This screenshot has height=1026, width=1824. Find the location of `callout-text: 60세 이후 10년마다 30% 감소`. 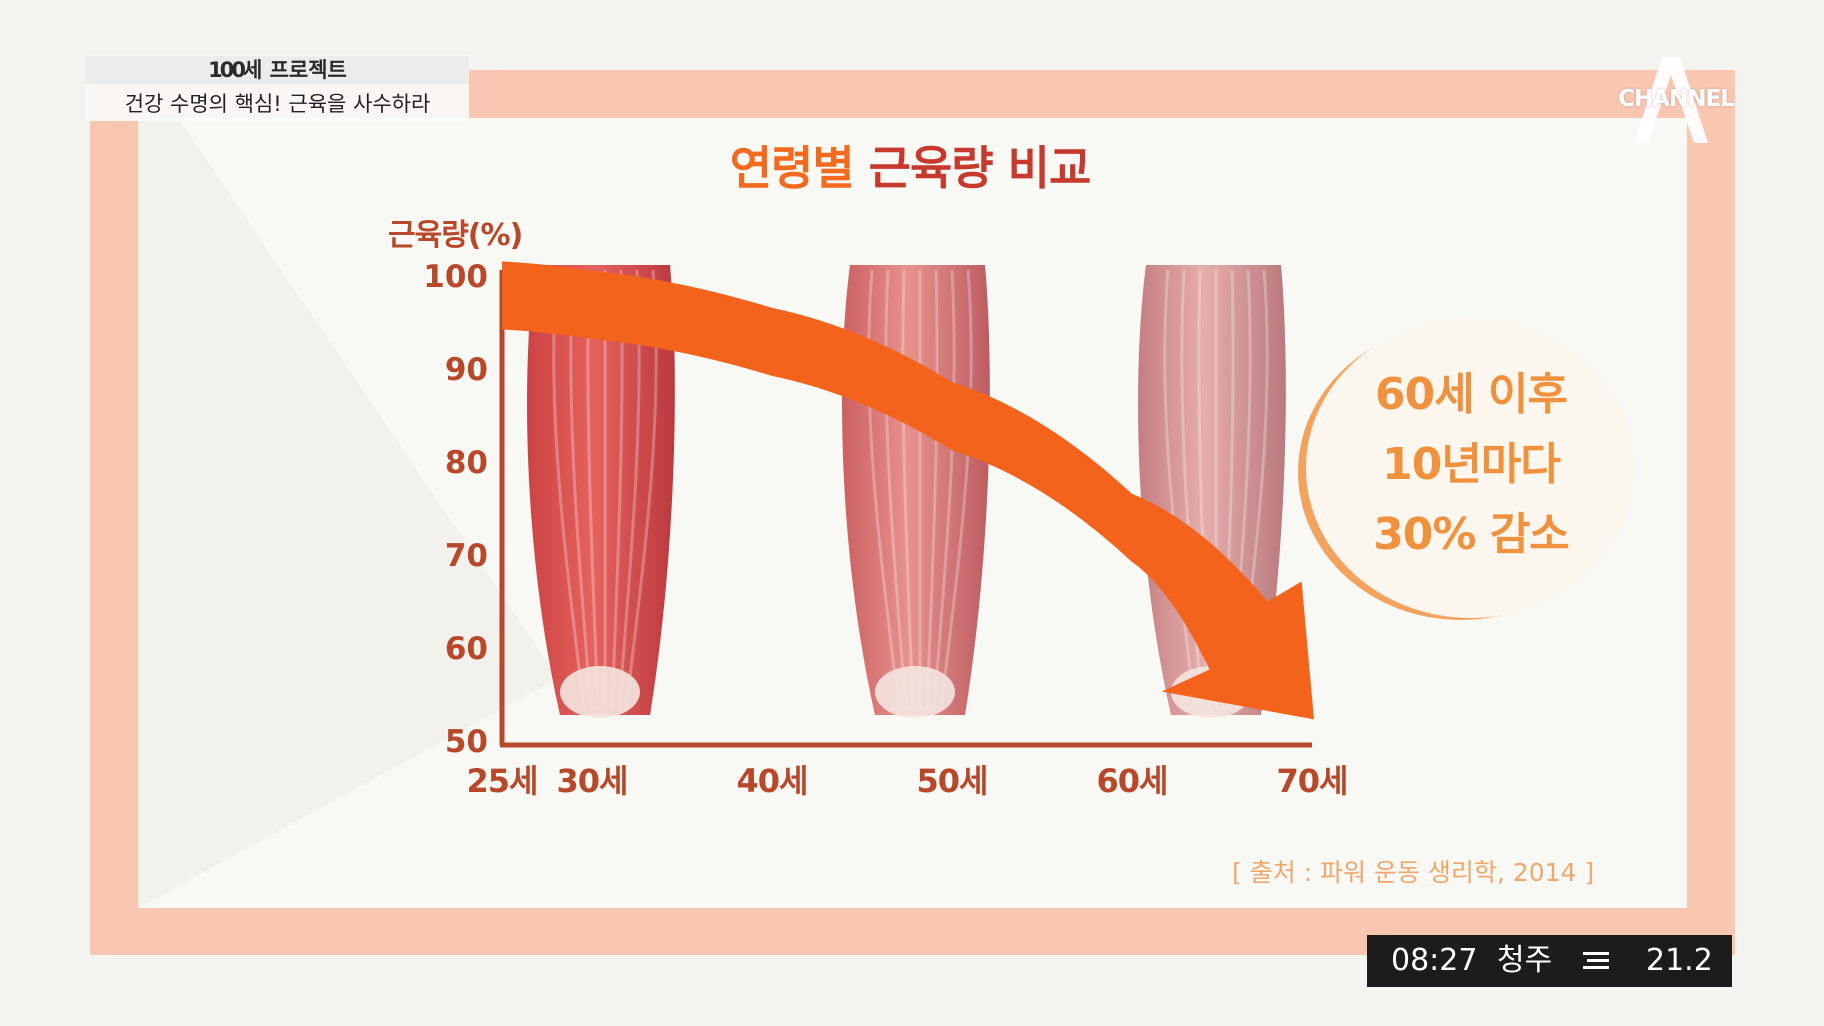

callout-text: 60세 이후 10년마다 30% 감소 is located at coordinates (1471, 465).